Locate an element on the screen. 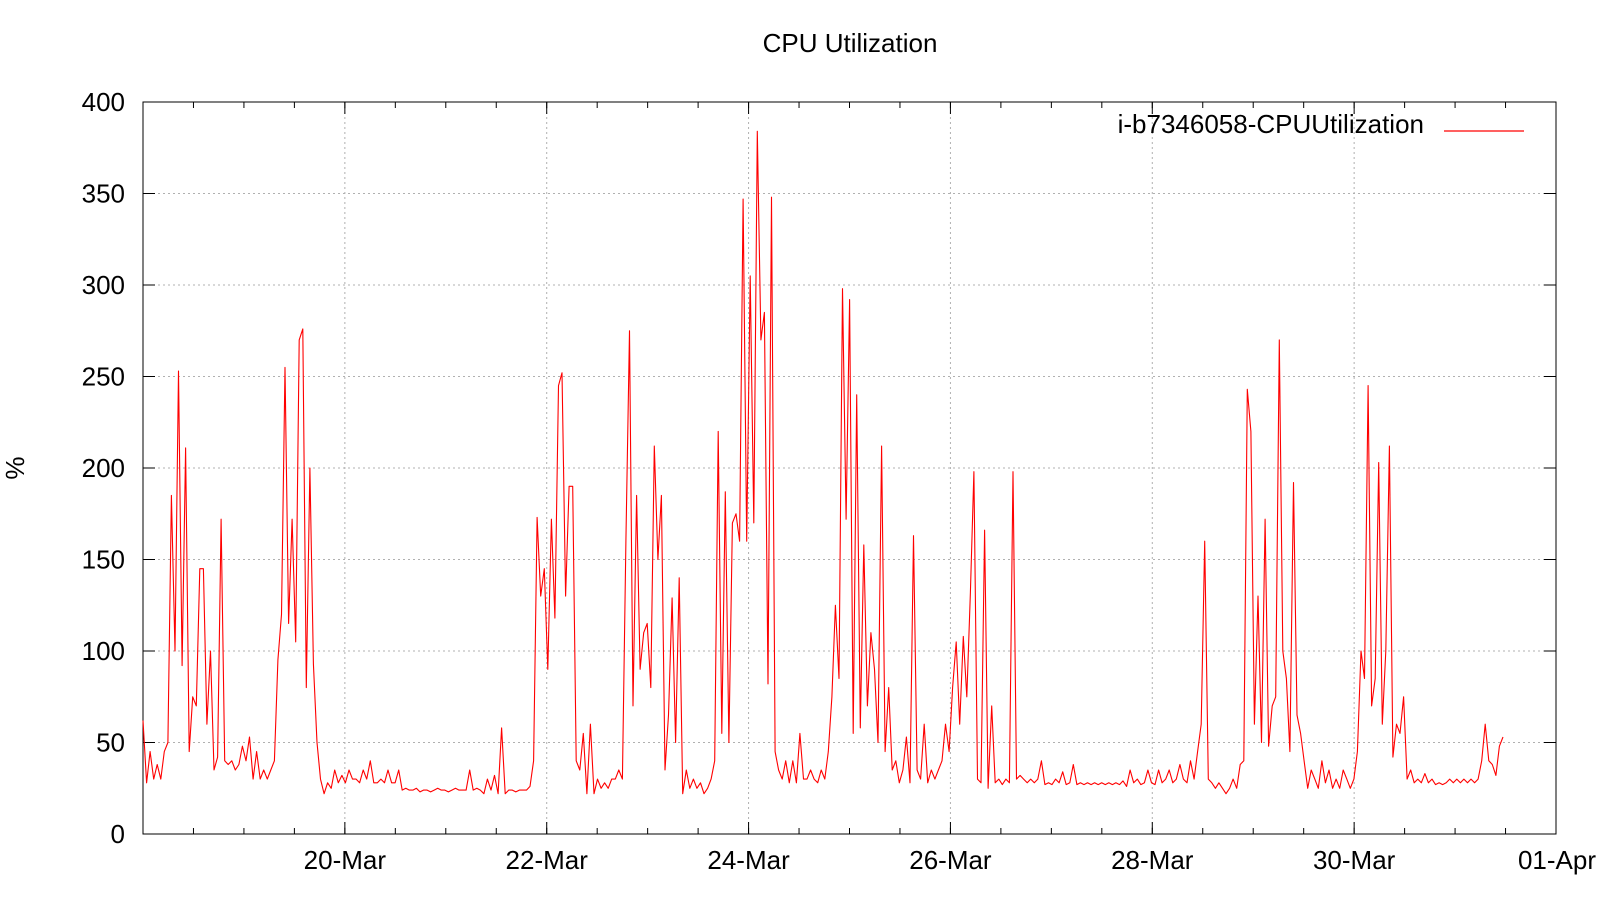 Image resolution: width=1600 pixels, height=900 pixels. x-tick-label: 28-Mar is located at coordinates (1152, 860).